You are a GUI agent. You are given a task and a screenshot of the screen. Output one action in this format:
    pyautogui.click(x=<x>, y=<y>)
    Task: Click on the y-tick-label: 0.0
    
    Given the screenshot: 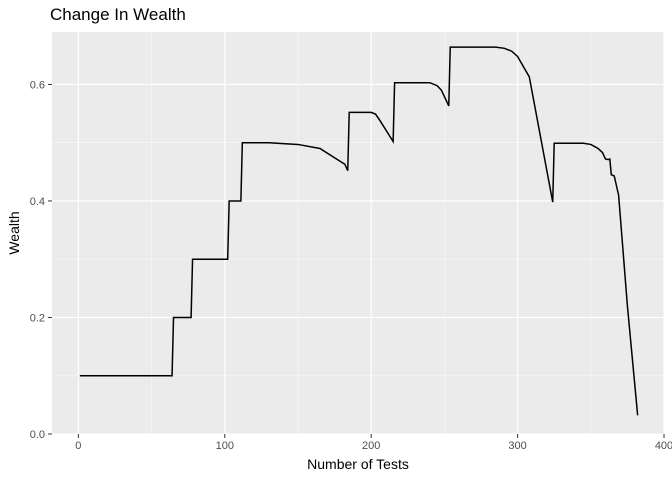 What is the action you would take?
    pyautogui.click(x=37, y=435)
    